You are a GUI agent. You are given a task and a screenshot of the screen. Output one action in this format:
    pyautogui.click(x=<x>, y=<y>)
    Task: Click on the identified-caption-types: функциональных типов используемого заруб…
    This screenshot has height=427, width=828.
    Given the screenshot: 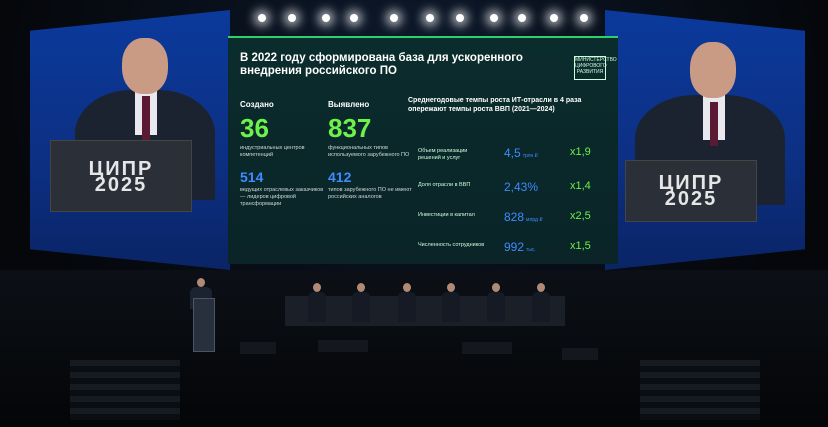 What is the action you would take?
    pyautogui.click(x=369, y=151)
    